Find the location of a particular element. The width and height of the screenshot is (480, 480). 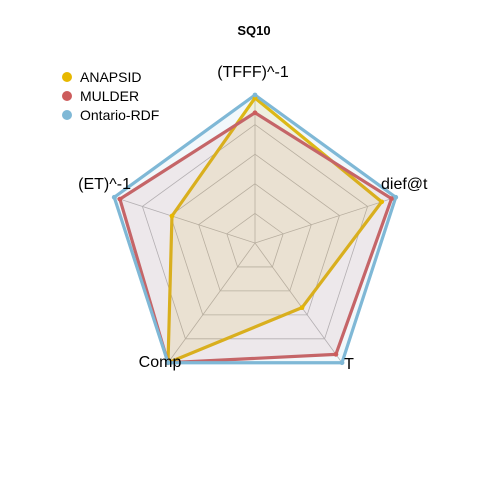

legend-marker-ontario-rdf is located at coordinates (67, 115).